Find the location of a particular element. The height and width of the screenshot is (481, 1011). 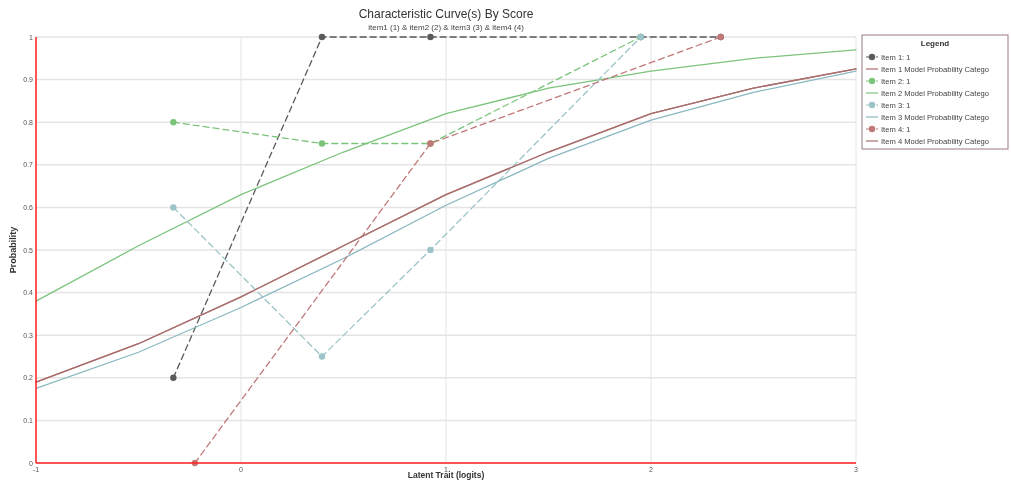

y-axis-title: Probability is located at coordinates (13, 250).